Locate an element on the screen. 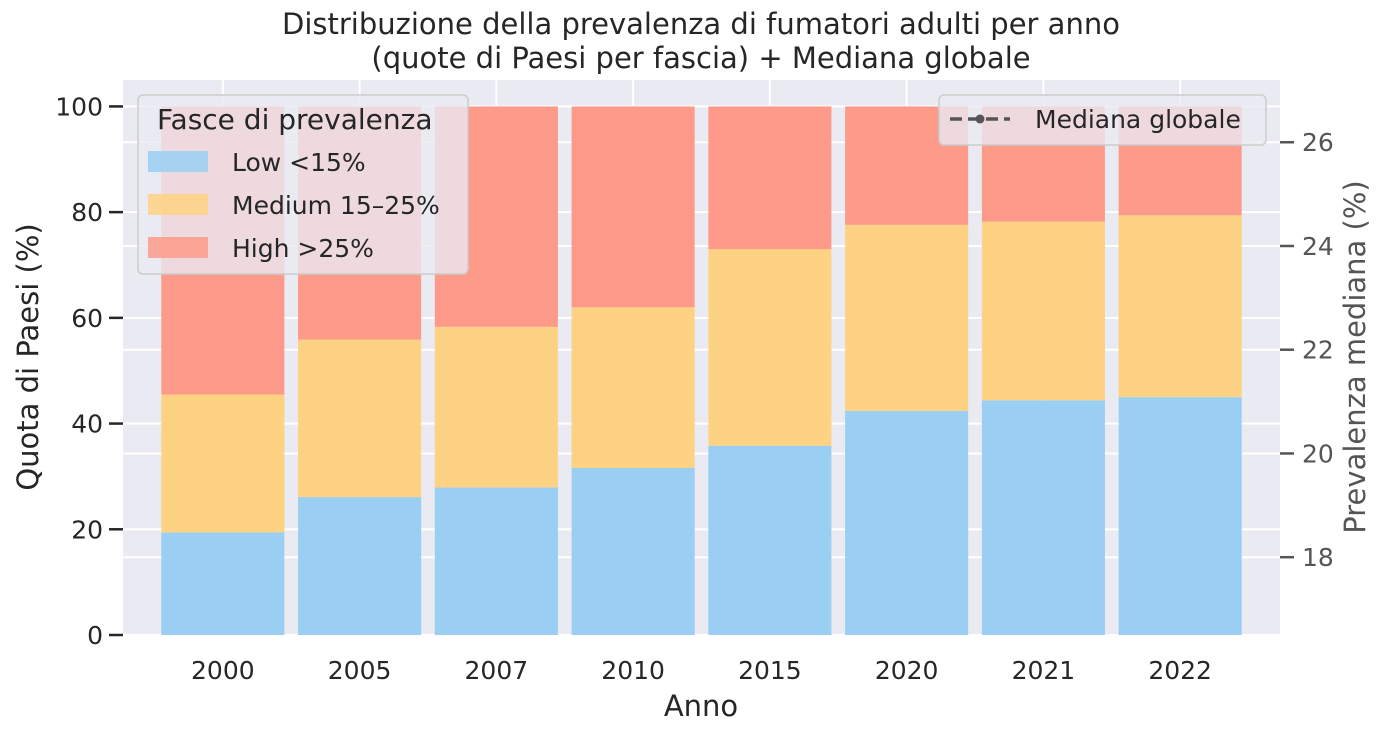 This screenshot has width=1385, height=739. y2-tick-label: 22 is located at coordinates (1318, 350).